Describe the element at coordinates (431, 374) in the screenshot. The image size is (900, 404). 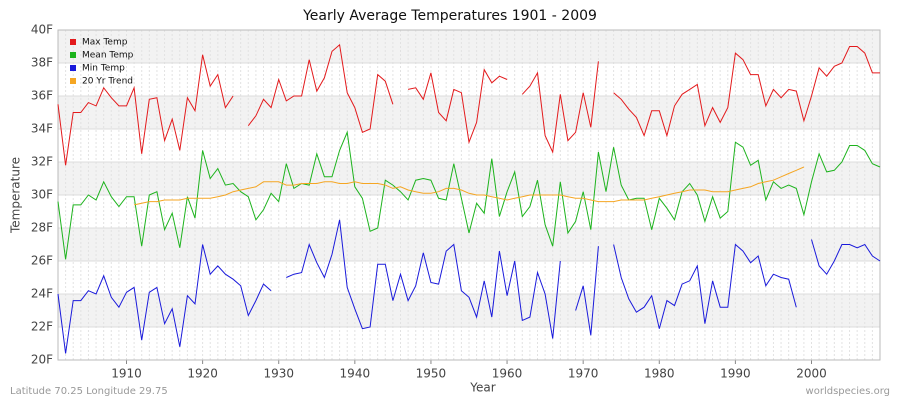
I see `x-tick-label: 1950` at that location.